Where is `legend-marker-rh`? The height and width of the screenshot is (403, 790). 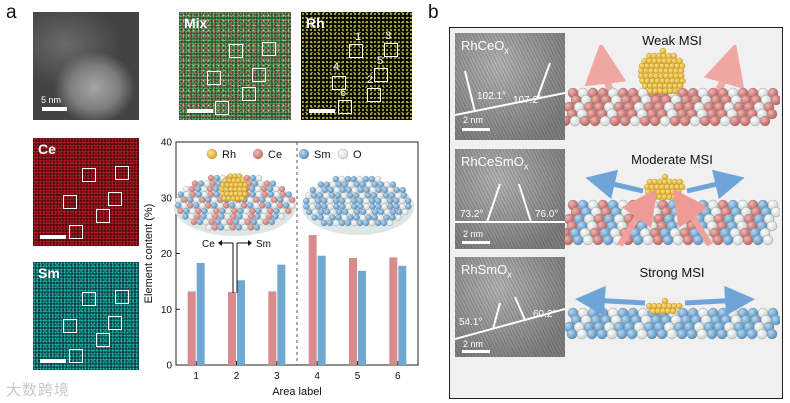 legend-marker-rh is located at coordinates (212, 154).